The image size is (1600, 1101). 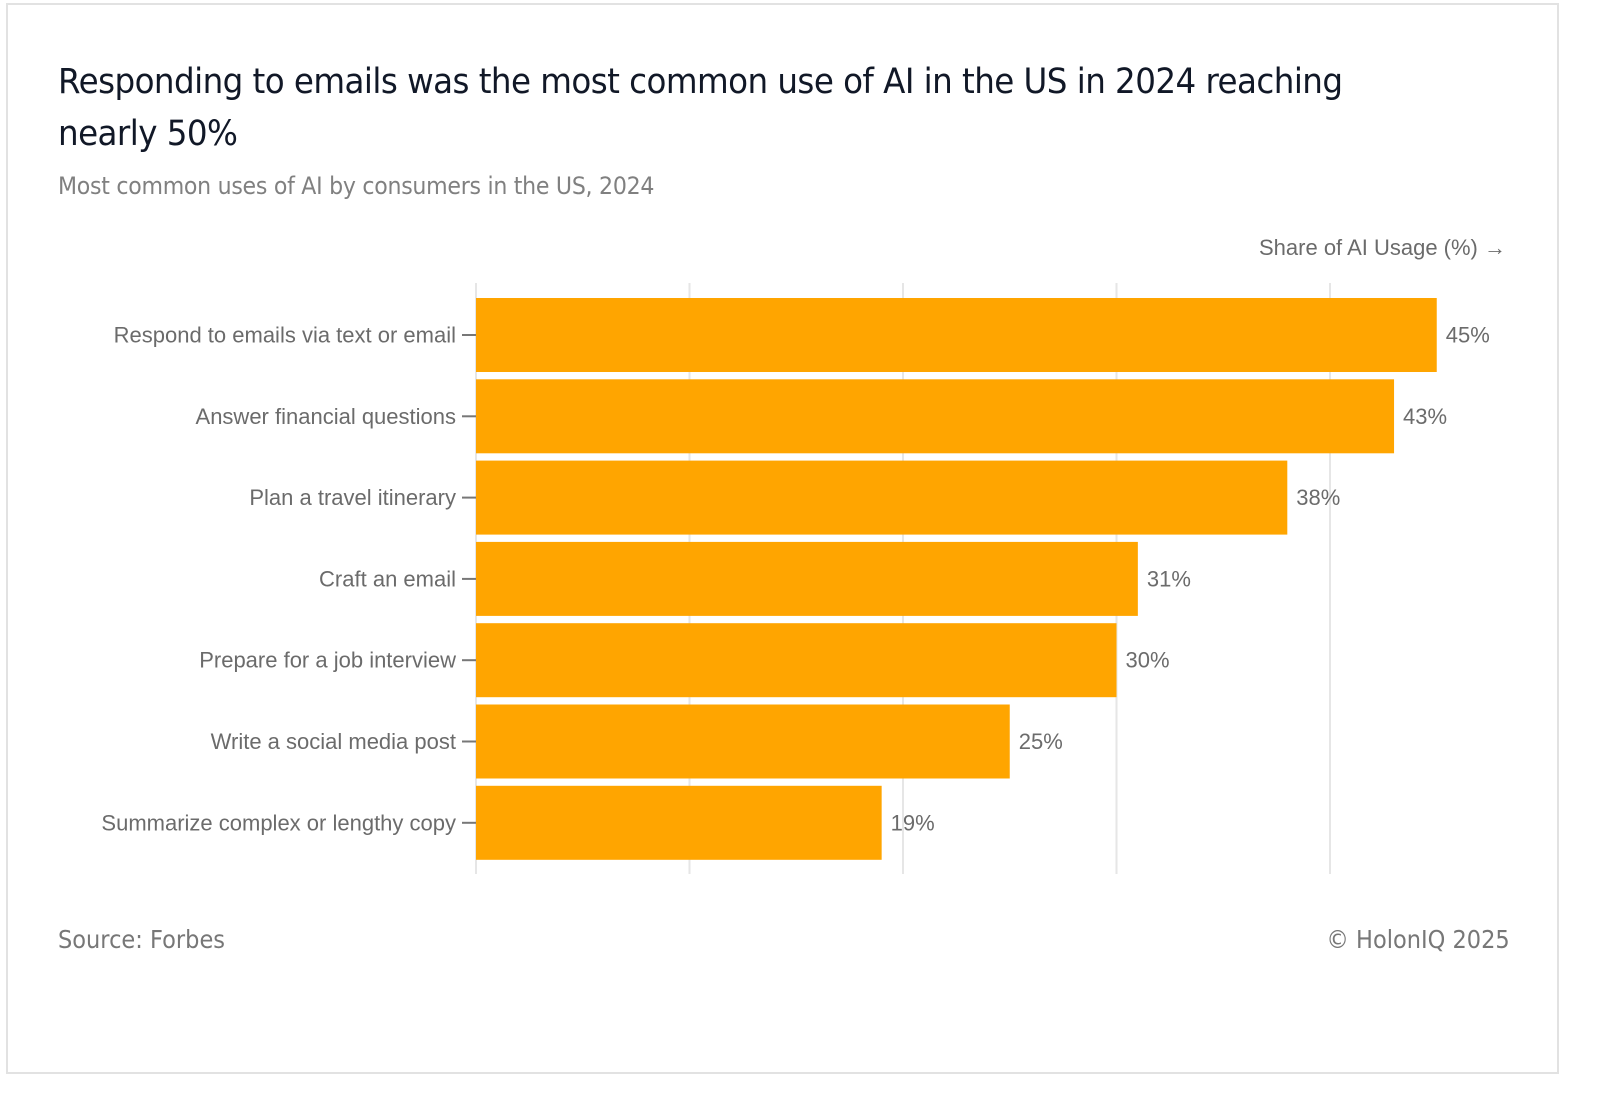 What do you see at coordinates (1468, 335) in the screenshot?
I see `value-label-1: 45%` at bounding box center [1468, 335].